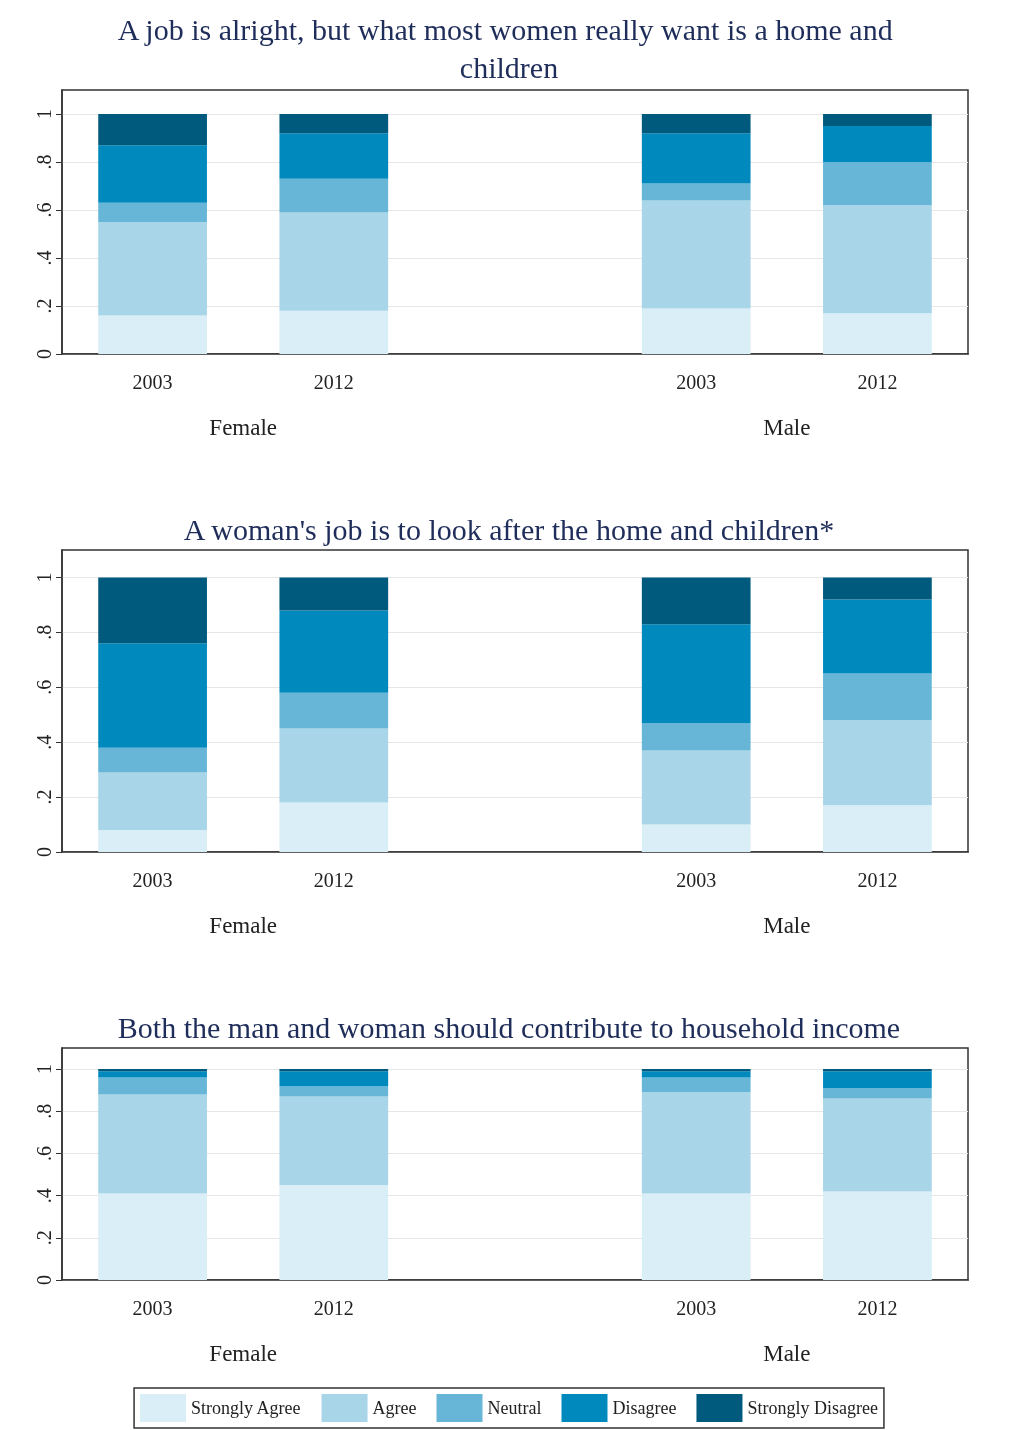  Describe the element at coordinates (509, 1027) in the screenshot. I see `chart-title: Both the man and woman should contribute to household income` at that location.